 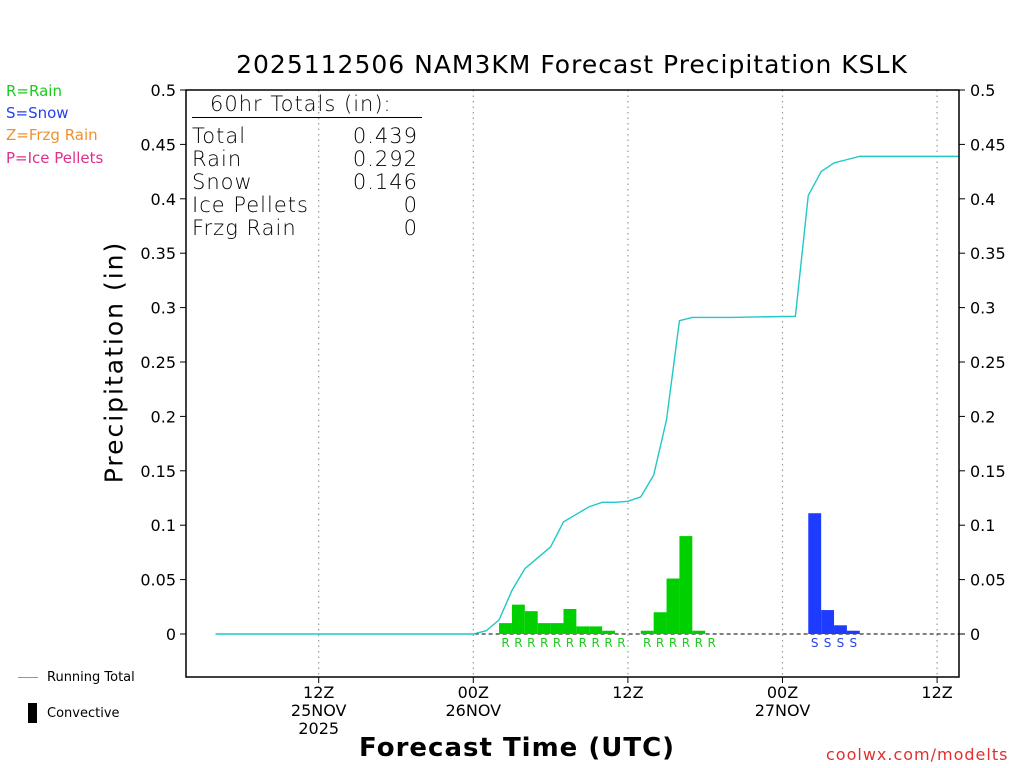 I want to click on running-total-label: Running Total, so click(x=91, y=677).